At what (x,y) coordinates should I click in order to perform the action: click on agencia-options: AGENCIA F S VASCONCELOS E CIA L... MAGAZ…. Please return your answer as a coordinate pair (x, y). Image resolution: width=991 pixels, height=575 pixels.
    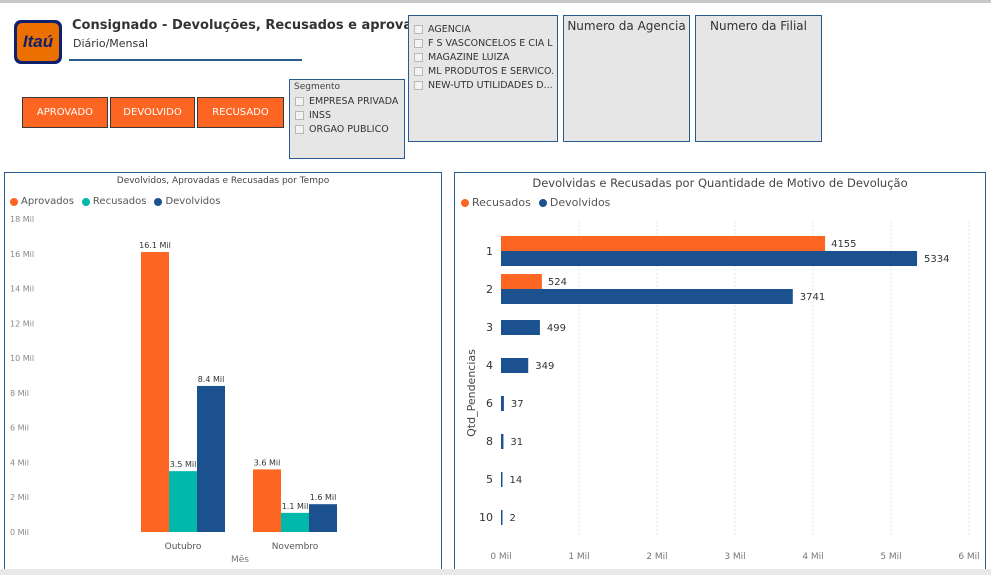
    Looking at the image, I should click on (483, 54).